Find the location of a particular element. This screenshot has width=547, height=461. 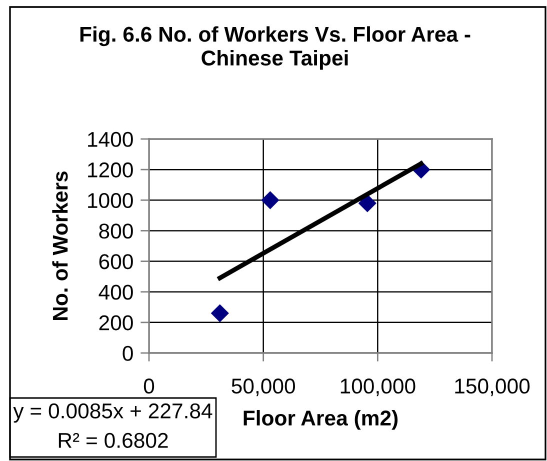

text: R² = 0.6802 is located at coordinates (113, 440).